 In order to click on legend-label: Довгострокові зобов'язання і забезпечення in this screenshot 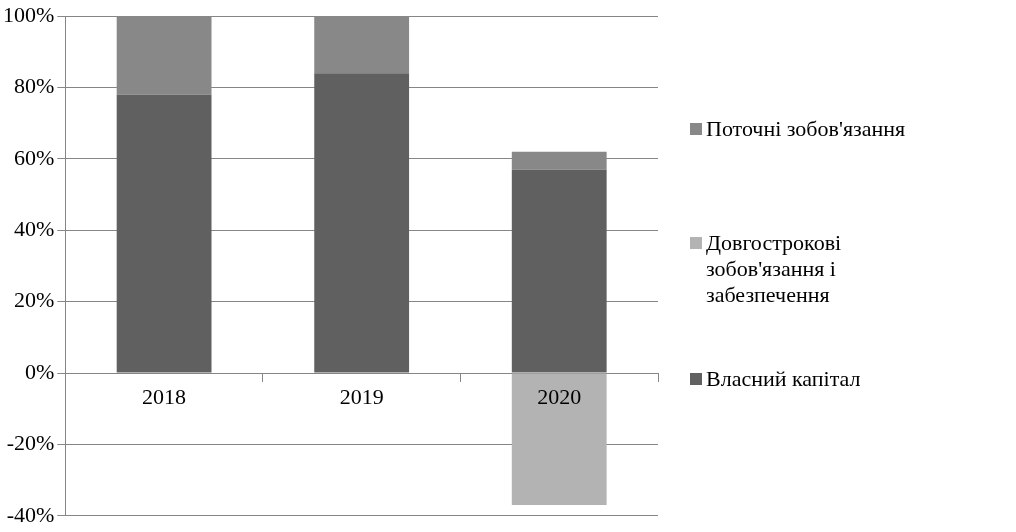, I will do `click(774, 269)`.